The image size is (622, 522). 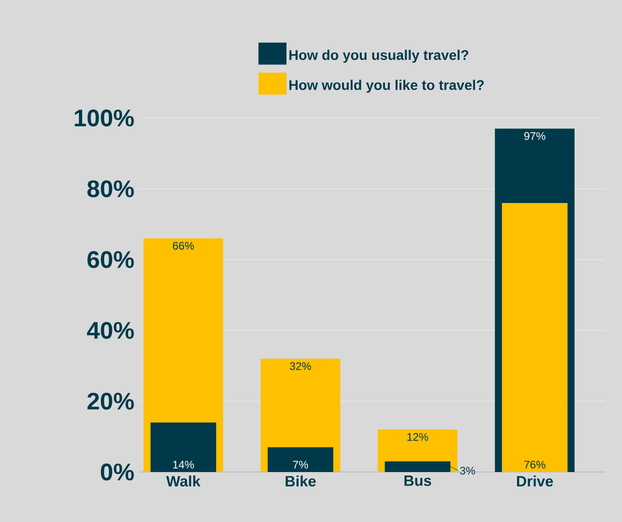 I want to click on y-tick-label: 60%, so click(x=111, y=259).